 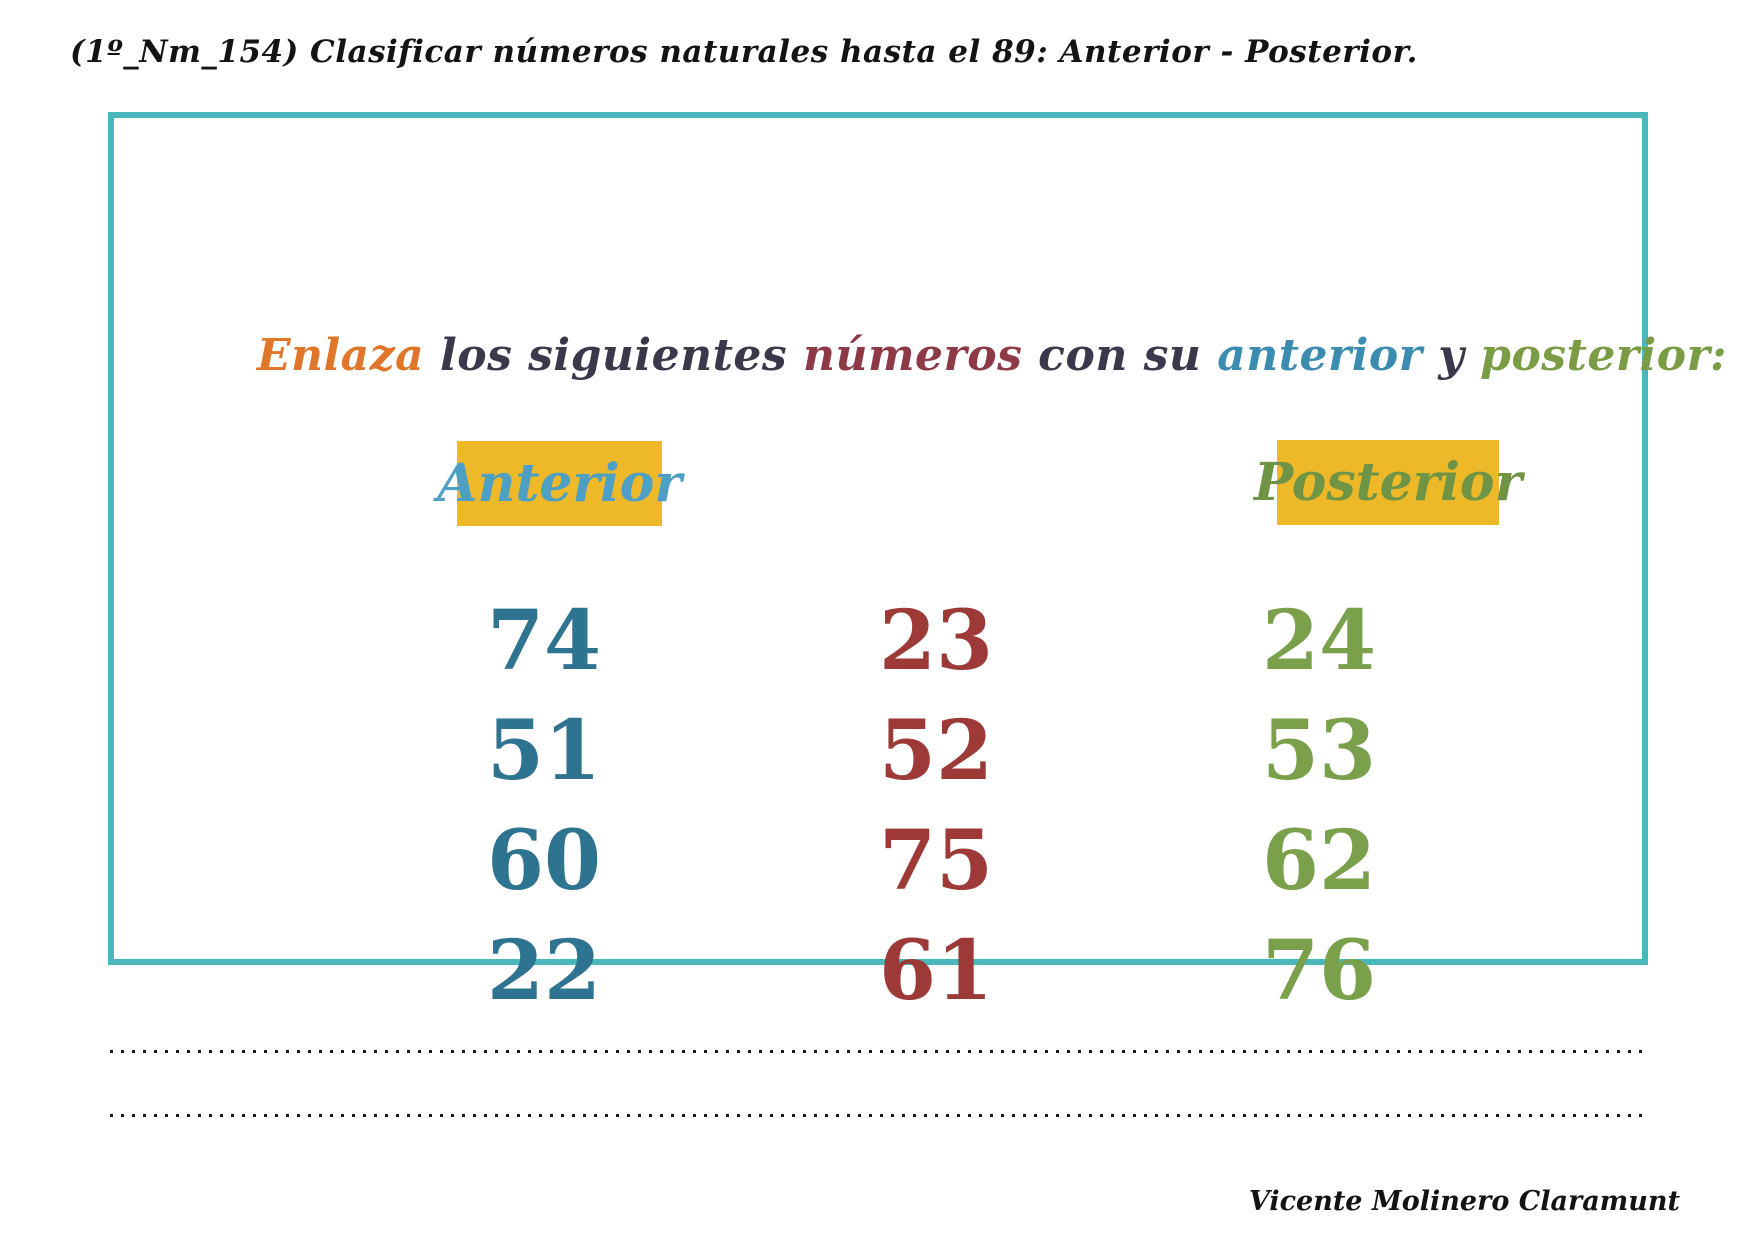 I want to click on posterior-number-column: 24 53 62 76, so click(x=1319, y=806).